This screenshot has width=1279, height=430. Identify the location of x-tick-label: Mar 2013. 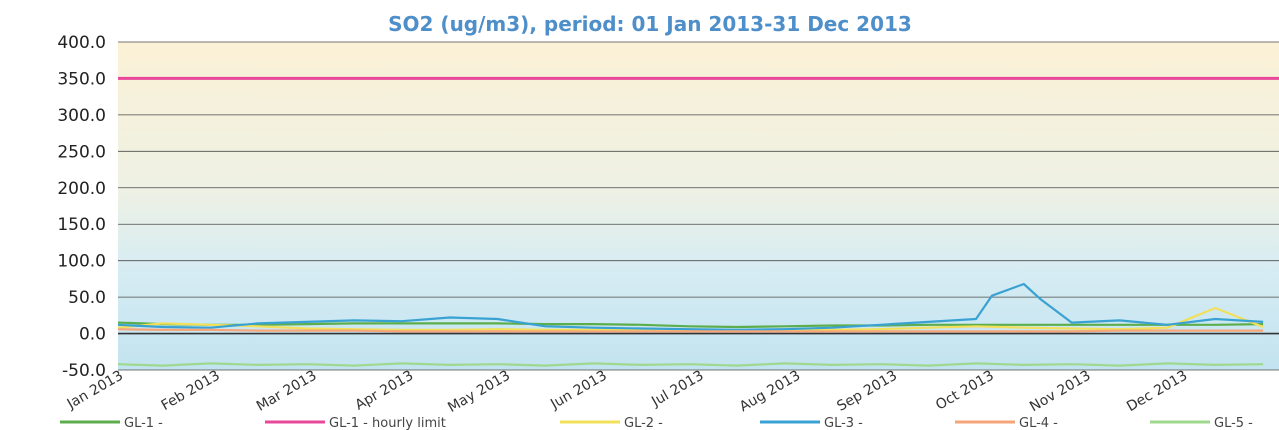
(287, 391).